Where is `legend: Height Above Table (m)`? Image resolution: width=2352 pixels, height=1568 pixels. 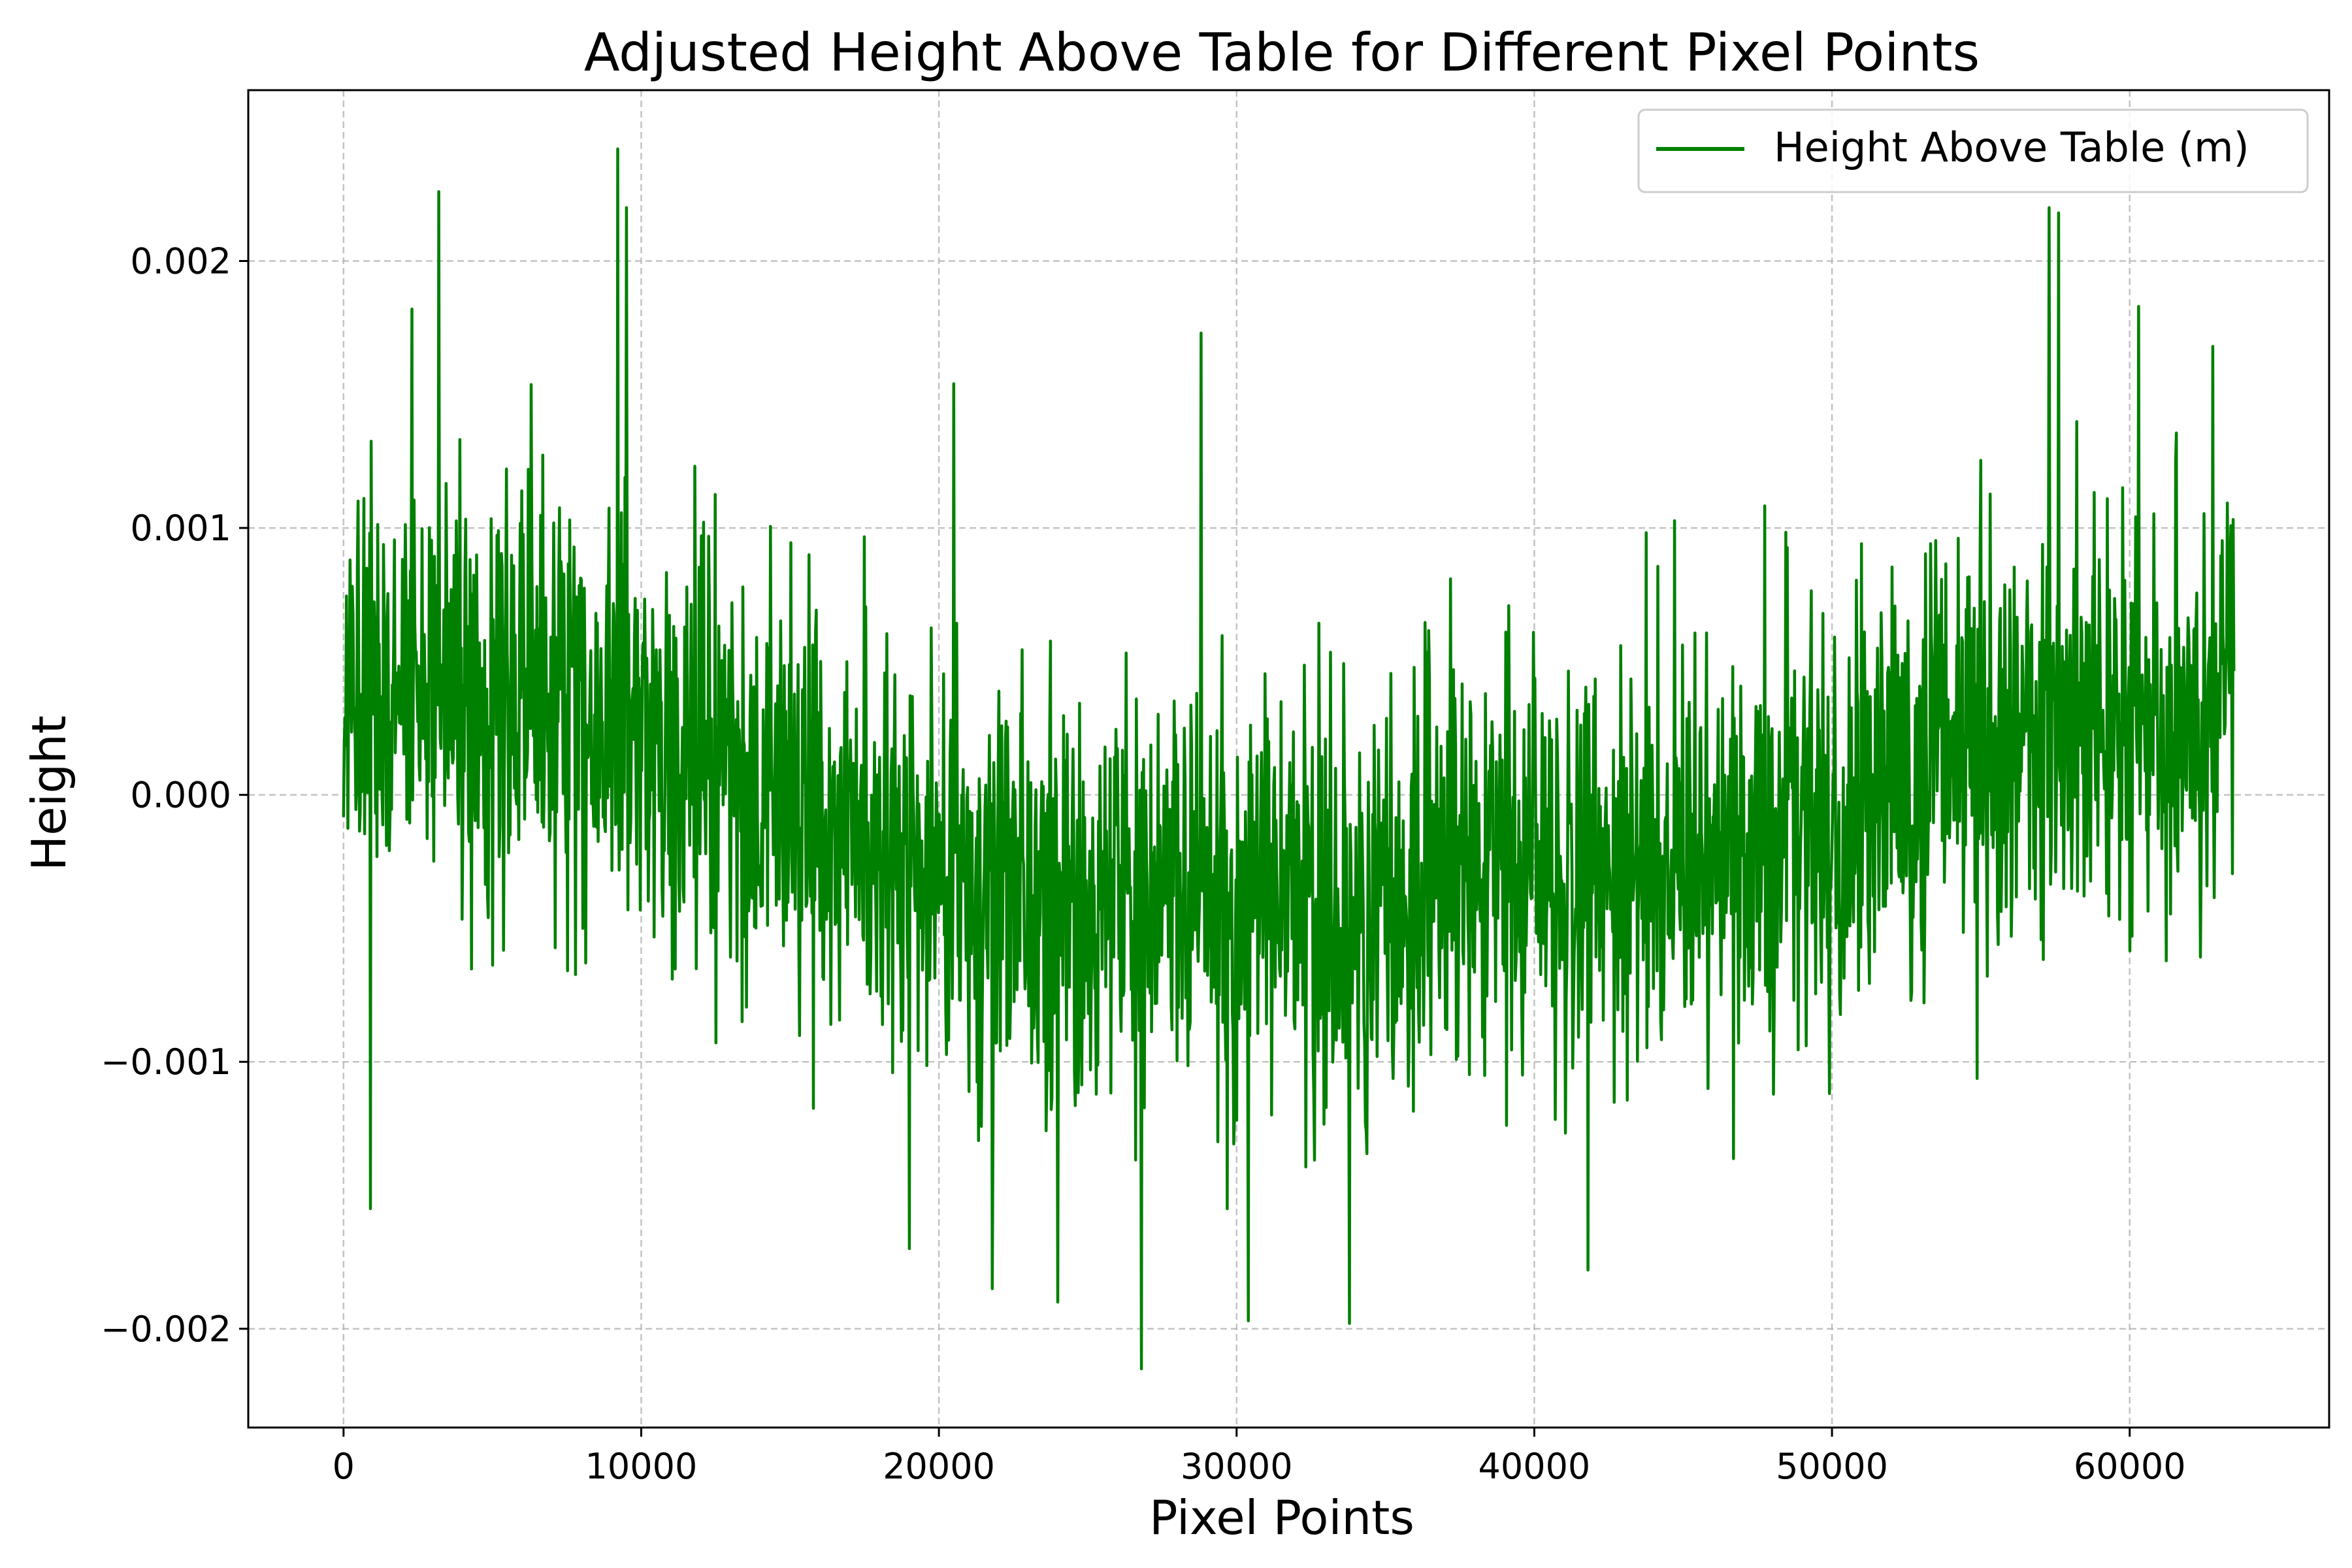
legend: Height Above Table (m) is located at coordinates (1973, 150).